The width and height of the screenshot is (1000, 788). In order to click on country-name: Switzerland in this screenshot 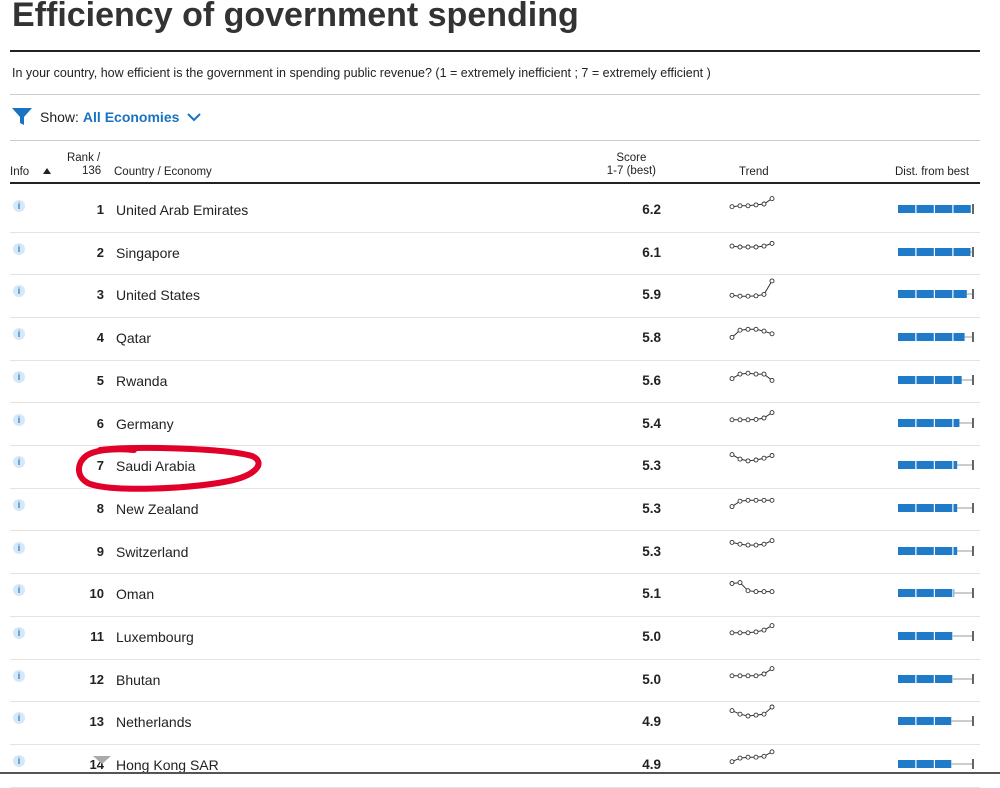, I will do `click(152, 551)`.